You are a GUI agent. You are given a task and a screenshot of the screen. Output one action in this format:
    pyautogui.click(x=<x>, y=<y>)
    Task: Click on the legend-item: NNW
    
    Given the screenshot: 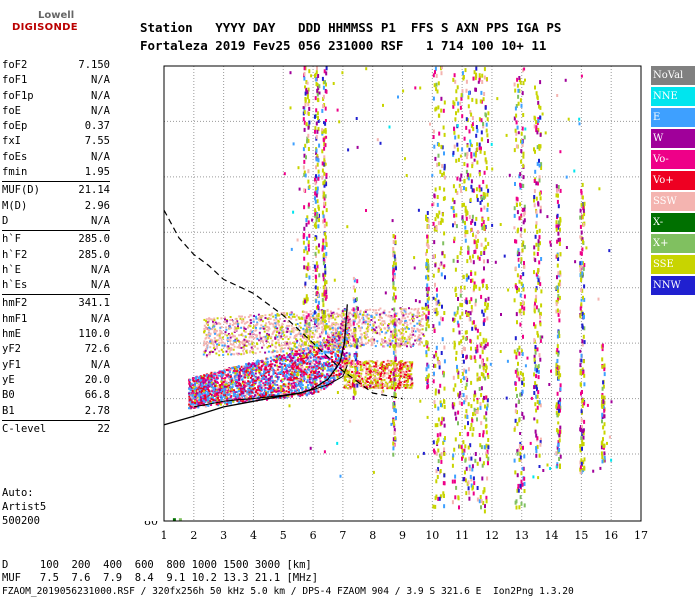 What is the action you would take?
    pyautogui.click(x=673, y=285)
    